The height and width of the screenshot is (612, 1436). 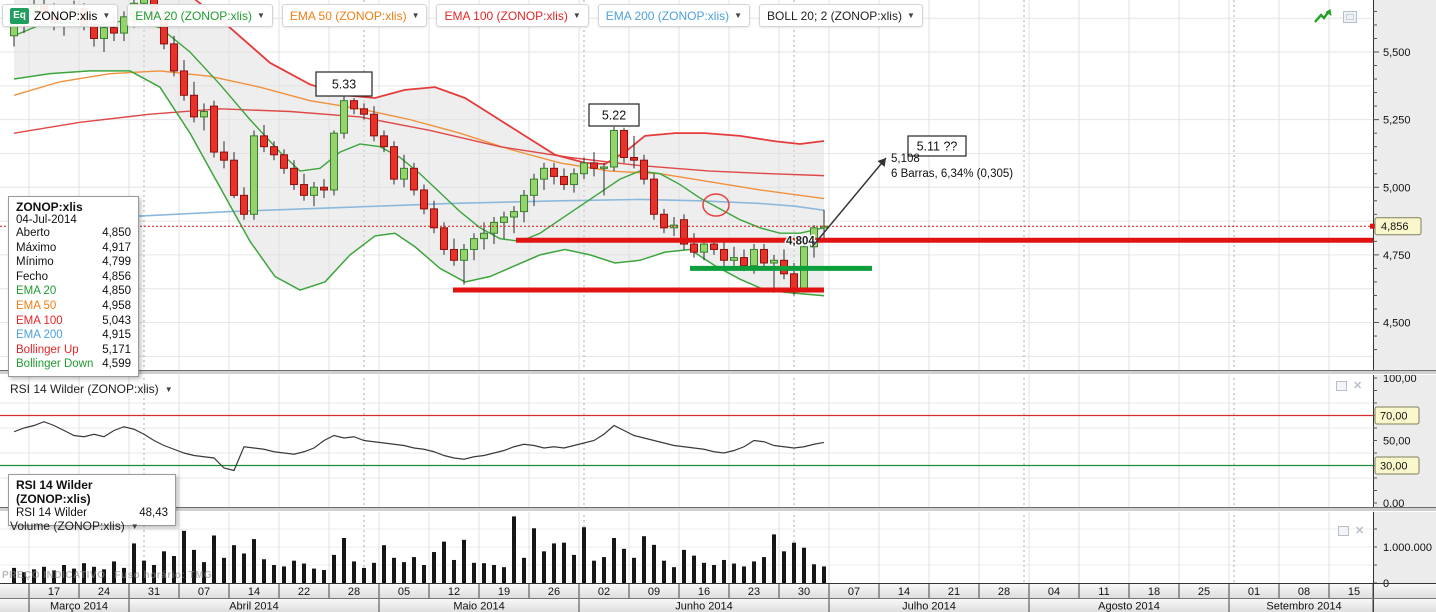 I want to click on watermark-price-indicative: PREÇO INDICATIVO, so click(x=54, y=575).